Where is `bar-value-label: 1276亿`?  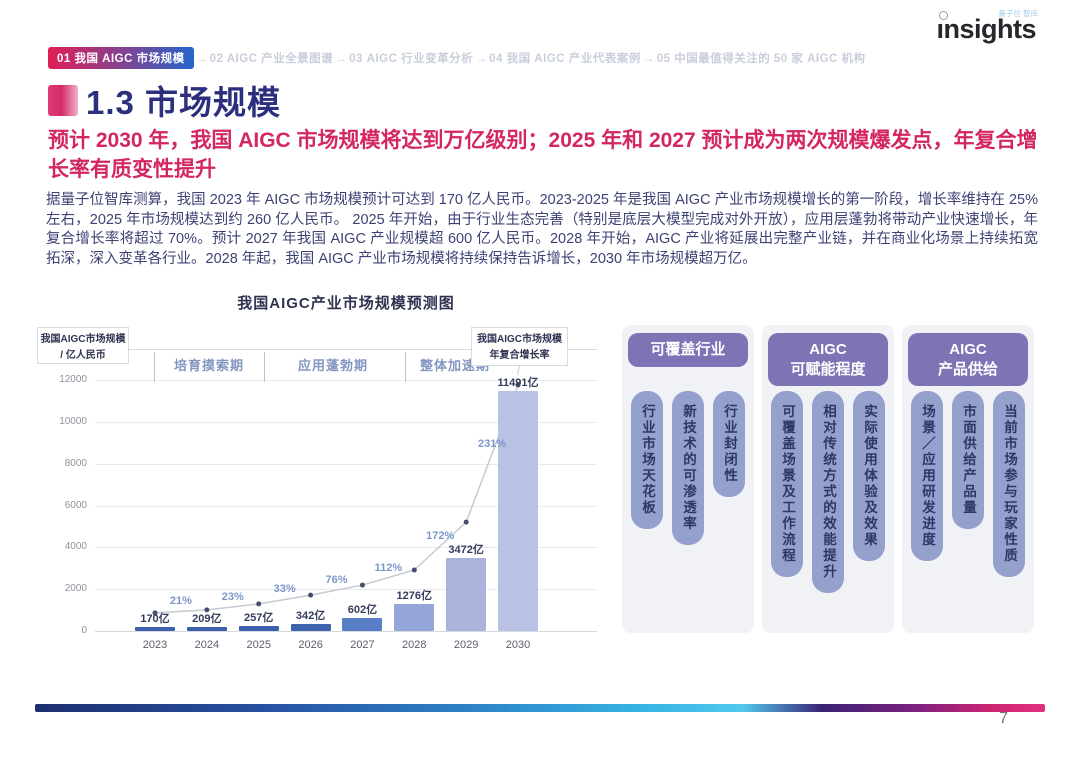 bar-value-label: 1276亿 is located at coordinates (414, 596).